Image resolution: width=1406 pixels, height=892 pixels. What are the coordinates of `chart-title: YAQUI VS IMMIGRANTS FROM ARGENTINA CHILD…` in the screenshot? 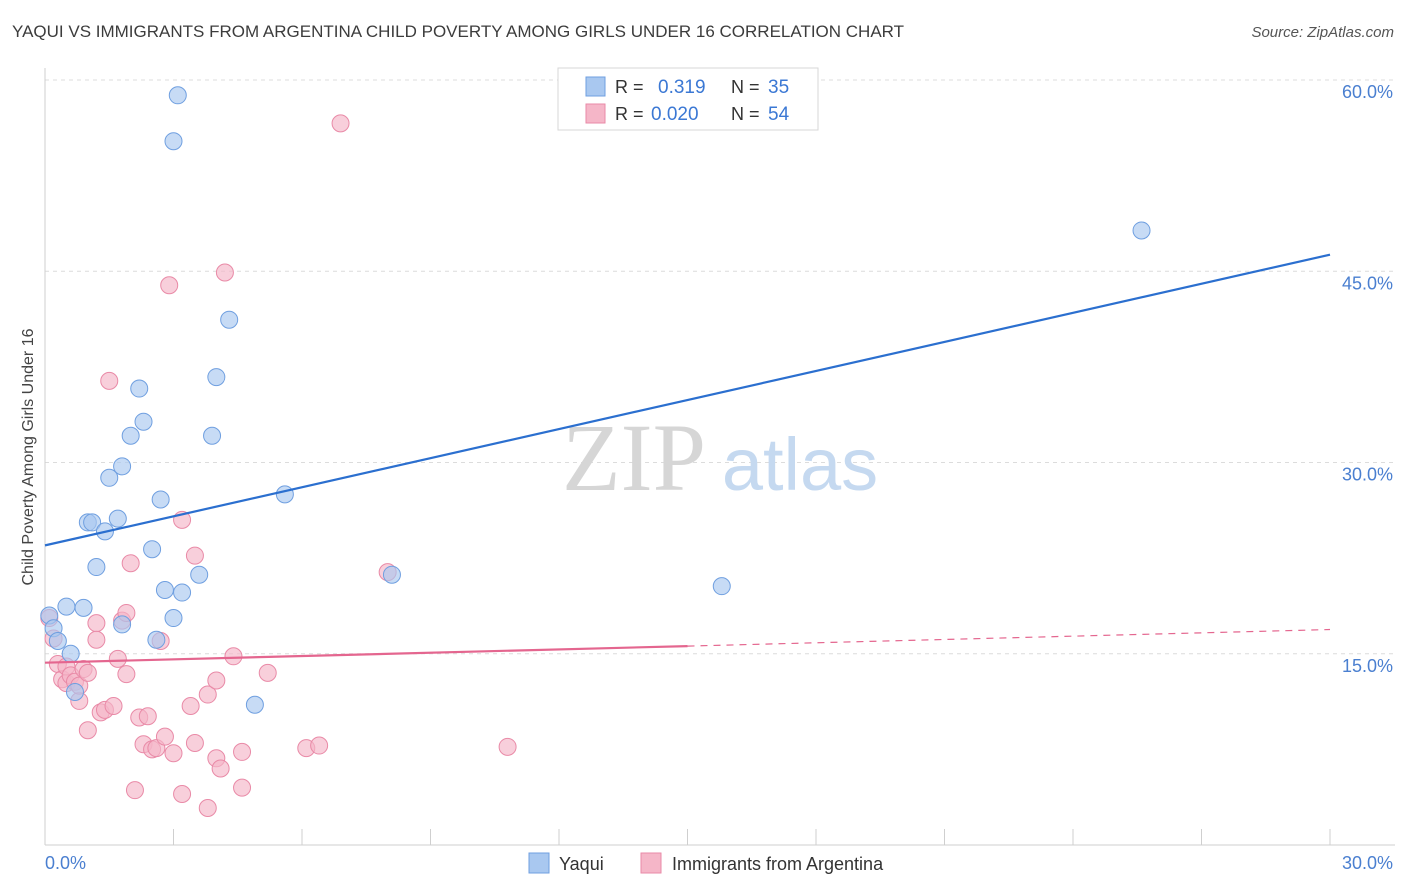 It's located at (458, 31).